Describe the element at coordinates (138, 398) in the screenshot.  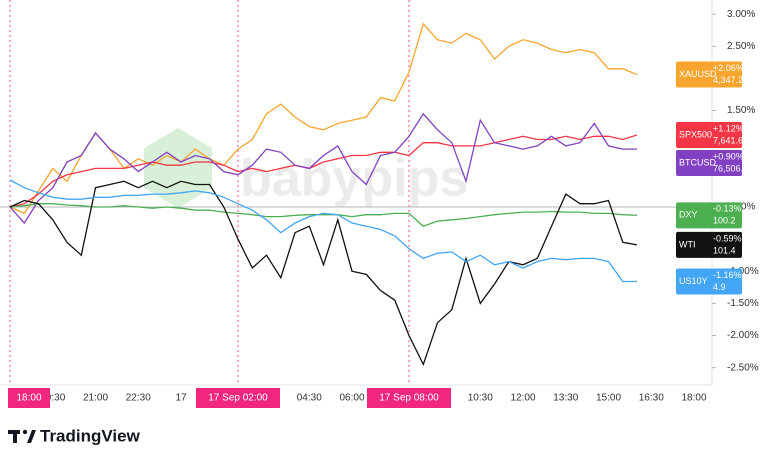
I see `x-tick-label: 22:30` at that location.